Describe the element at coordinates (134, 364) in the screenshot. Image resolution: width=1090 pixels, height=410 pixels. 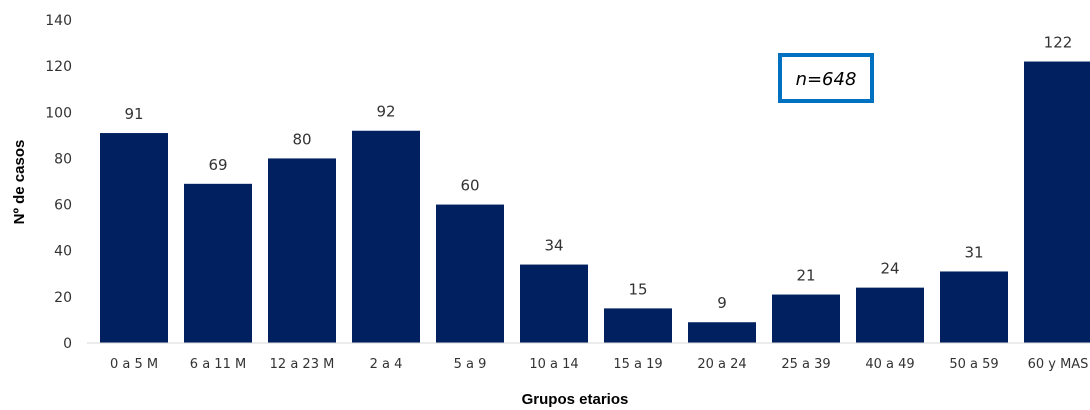
I see `category-label: 0 a 5 M` at that location.